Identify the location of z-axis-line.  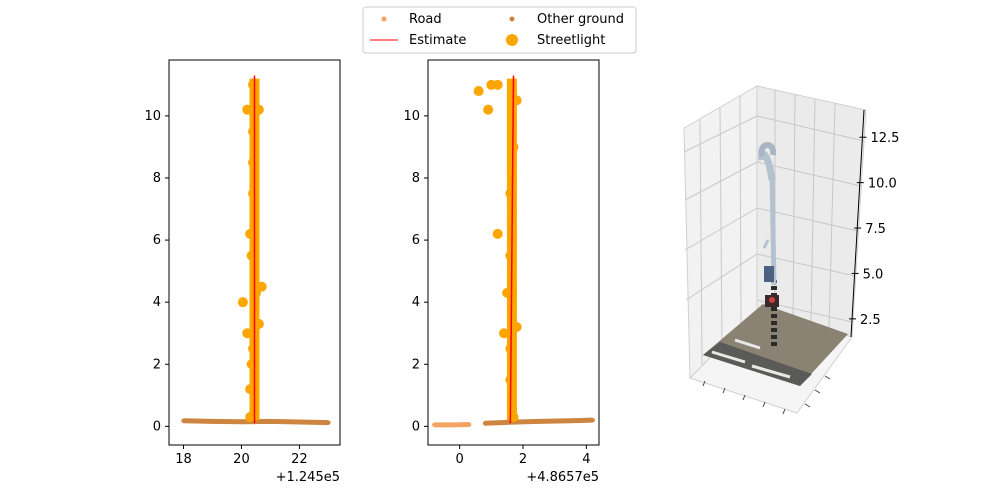
(857, 223).